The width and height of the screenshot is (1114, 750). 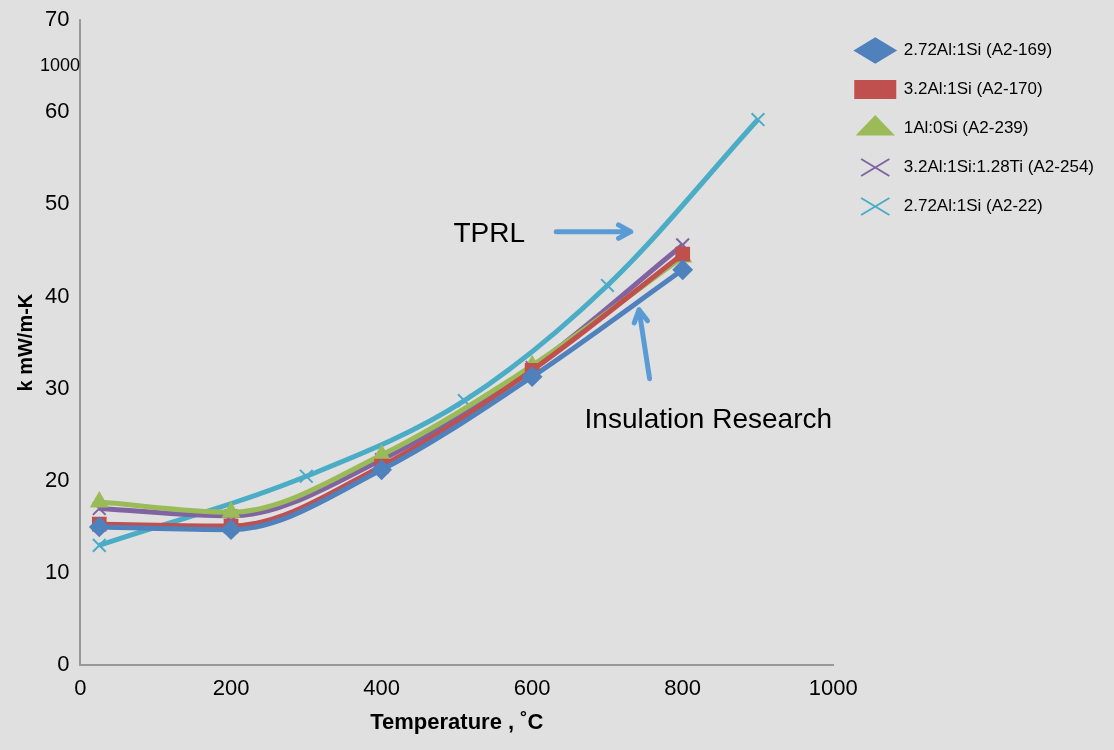 I want to click on x-tick-label: 400, so click(x=381, y=688).